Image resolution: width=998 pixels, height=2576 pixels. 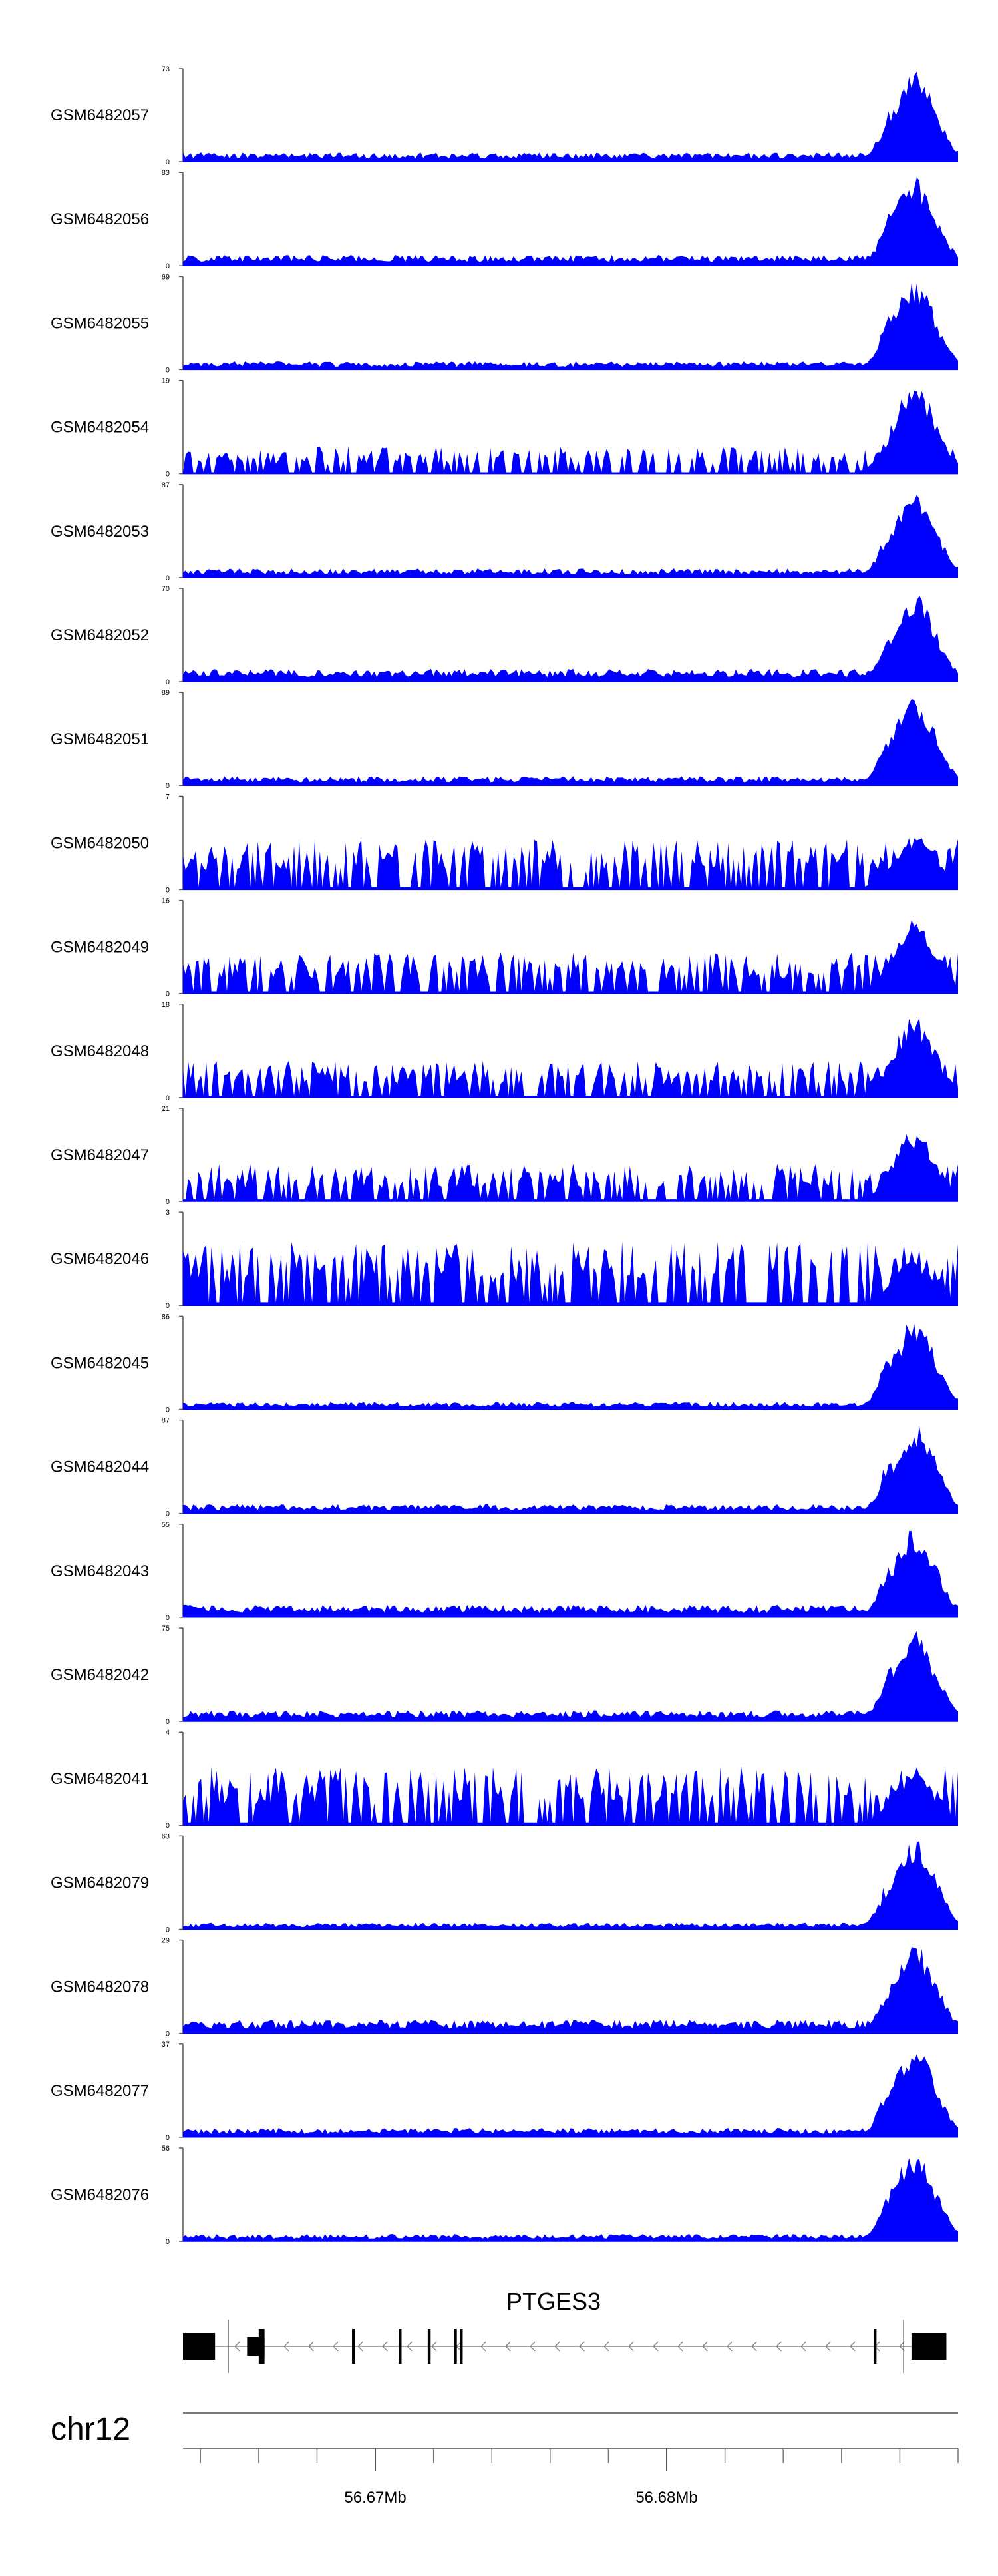 I want to click on track-label: GSM6482042, so click(x=100, y=1675).